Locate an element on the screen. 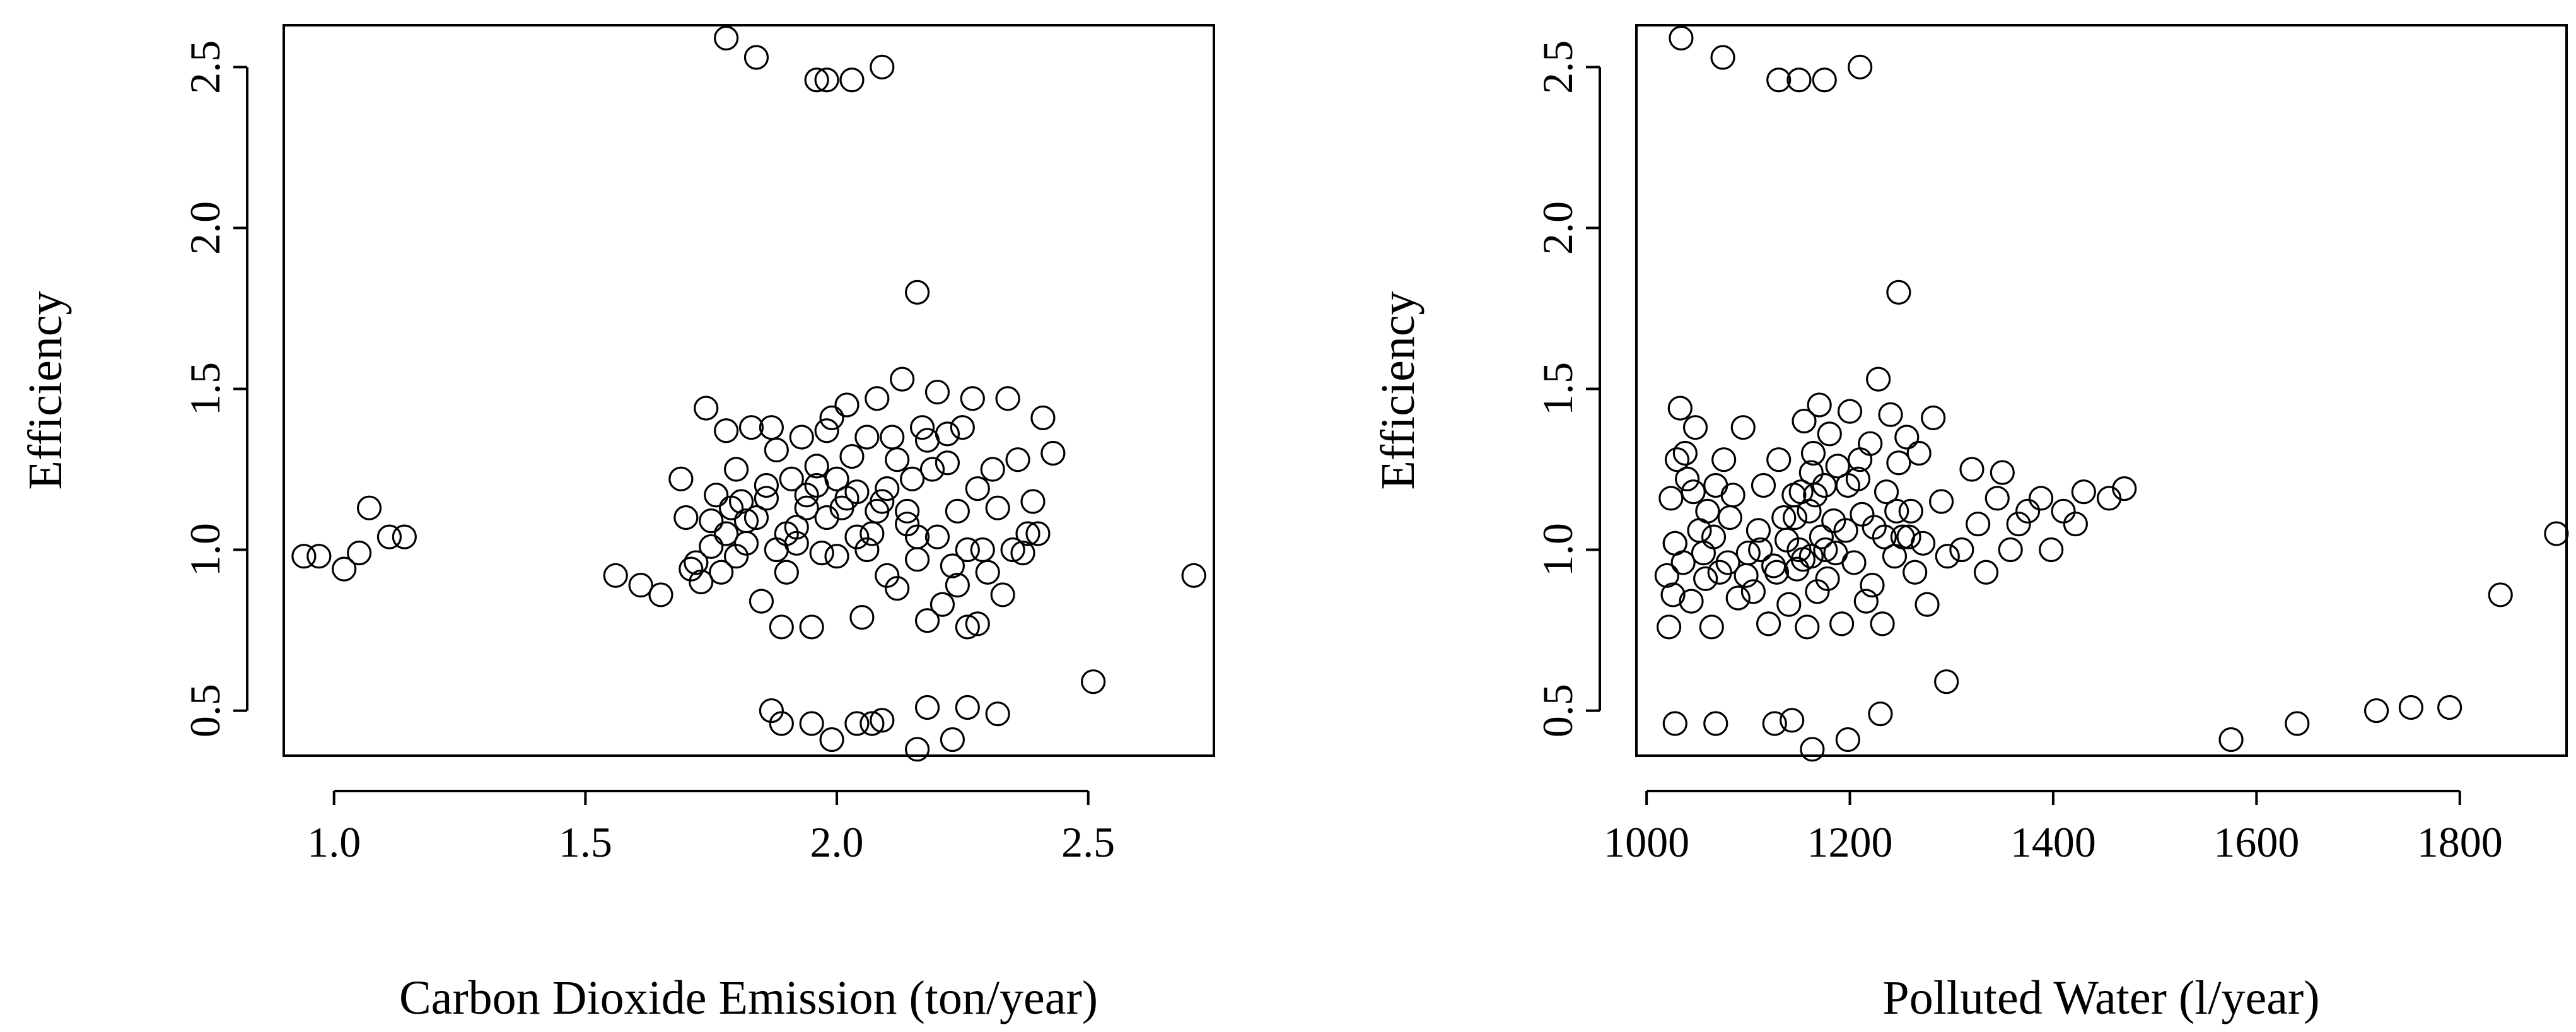 This screenshot has height=1032, width=2576. y-tick-label: 1.0 is located at coordinates (205, 550).